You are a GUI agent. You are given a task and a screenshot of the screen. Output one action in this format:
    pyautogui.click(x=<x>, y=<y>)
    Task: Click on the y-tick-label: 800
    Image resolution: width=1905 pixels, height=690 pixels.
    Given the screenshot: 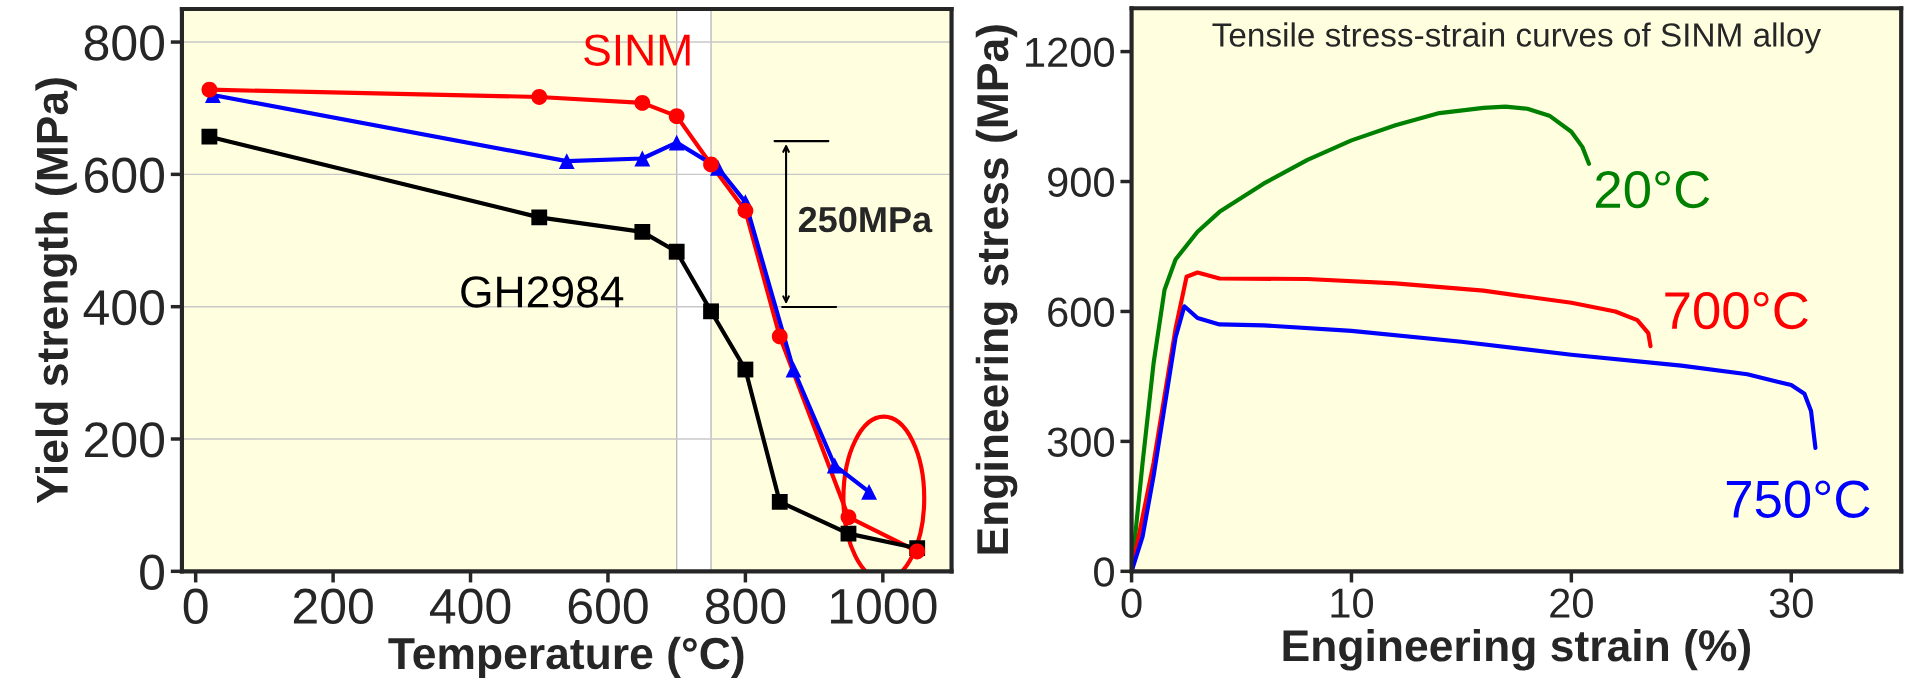 What is the action you would take?
    pyautogui.click(x=124, y=43)
    